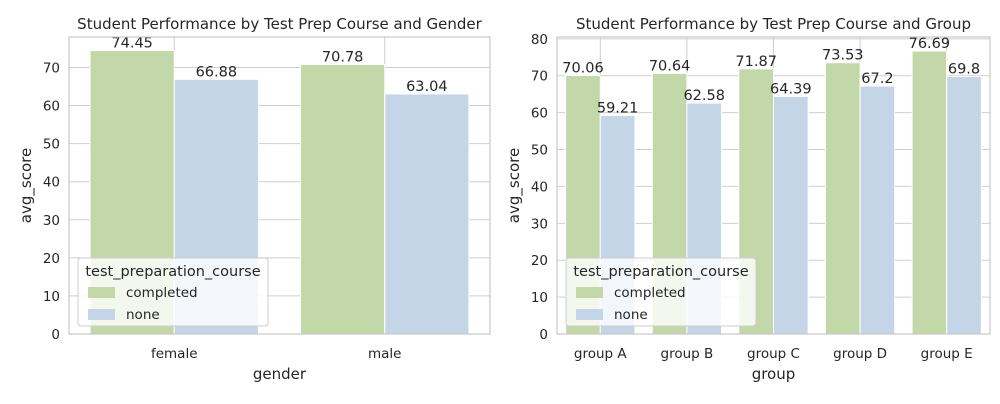 The width and height of the screenshot is (1000, 404). I want to click on x-tick-label: group D, so click(860, 354).